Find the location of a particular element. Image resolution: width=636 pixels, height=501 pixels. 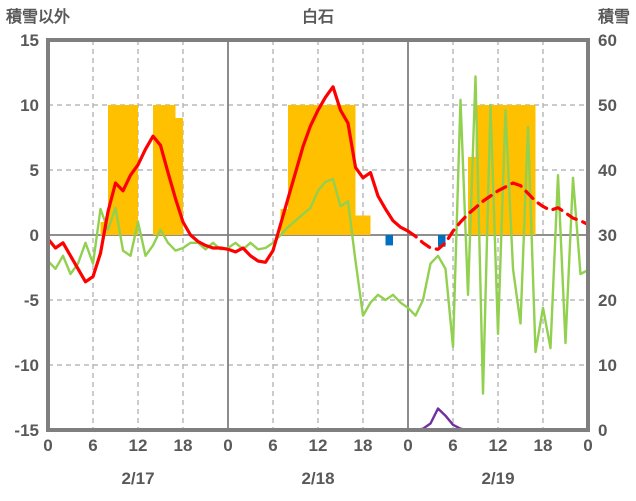

date-label: 2/17 is located at coordinates (137, 478).